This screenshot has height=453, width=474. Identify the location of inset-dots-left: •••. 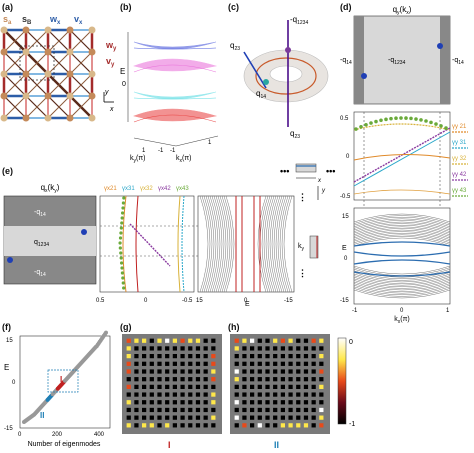
(284, 171).